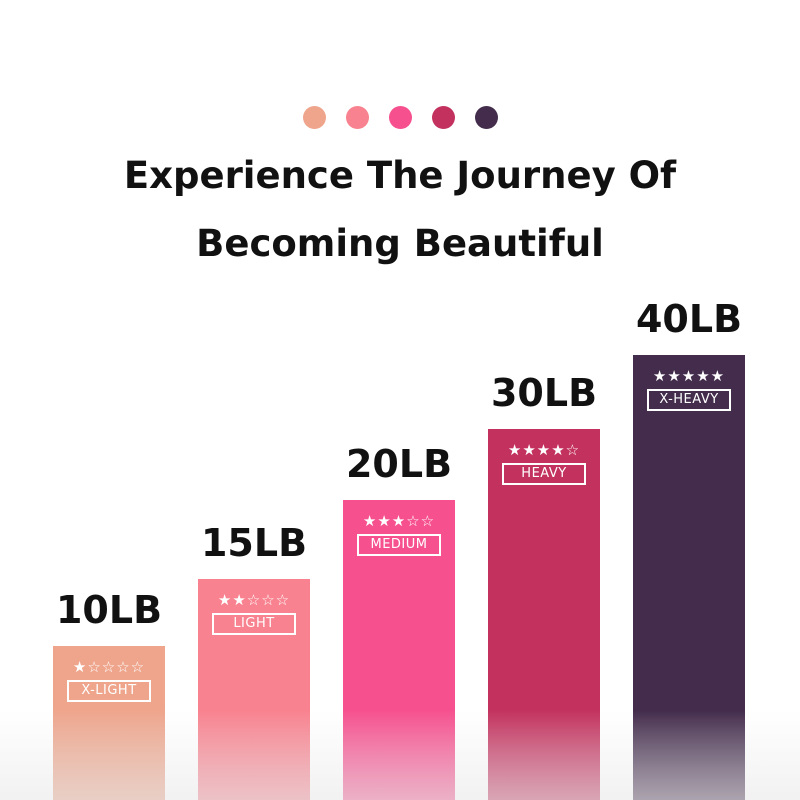 Image resolution: width=800 pixels, height=800 pixels. Describe the element at coordinates (689, 319) in the screenshot. I see `weight-label: 40LB` at that location.